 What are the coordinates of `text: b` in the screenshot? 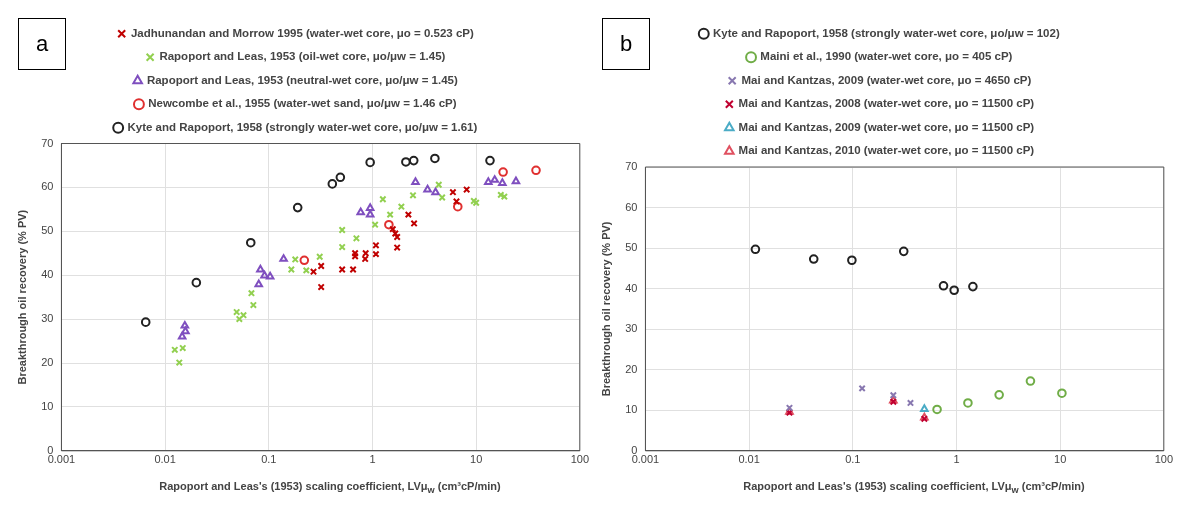 It's located at (626, 44).